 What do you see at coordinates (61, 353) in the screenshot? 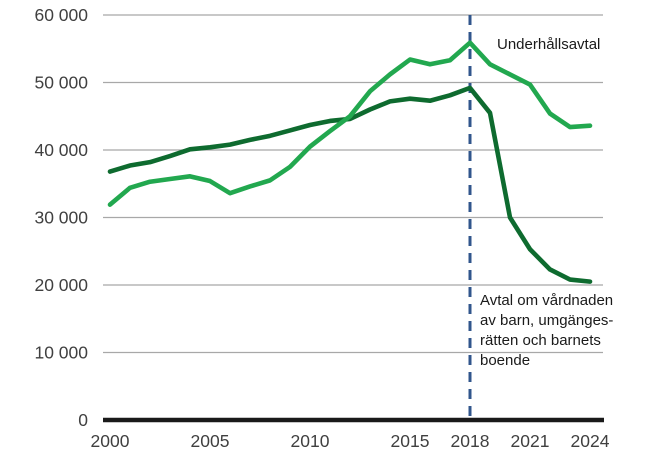
I see `y-tick-label: 10 000` at bounding box center [61, 353].